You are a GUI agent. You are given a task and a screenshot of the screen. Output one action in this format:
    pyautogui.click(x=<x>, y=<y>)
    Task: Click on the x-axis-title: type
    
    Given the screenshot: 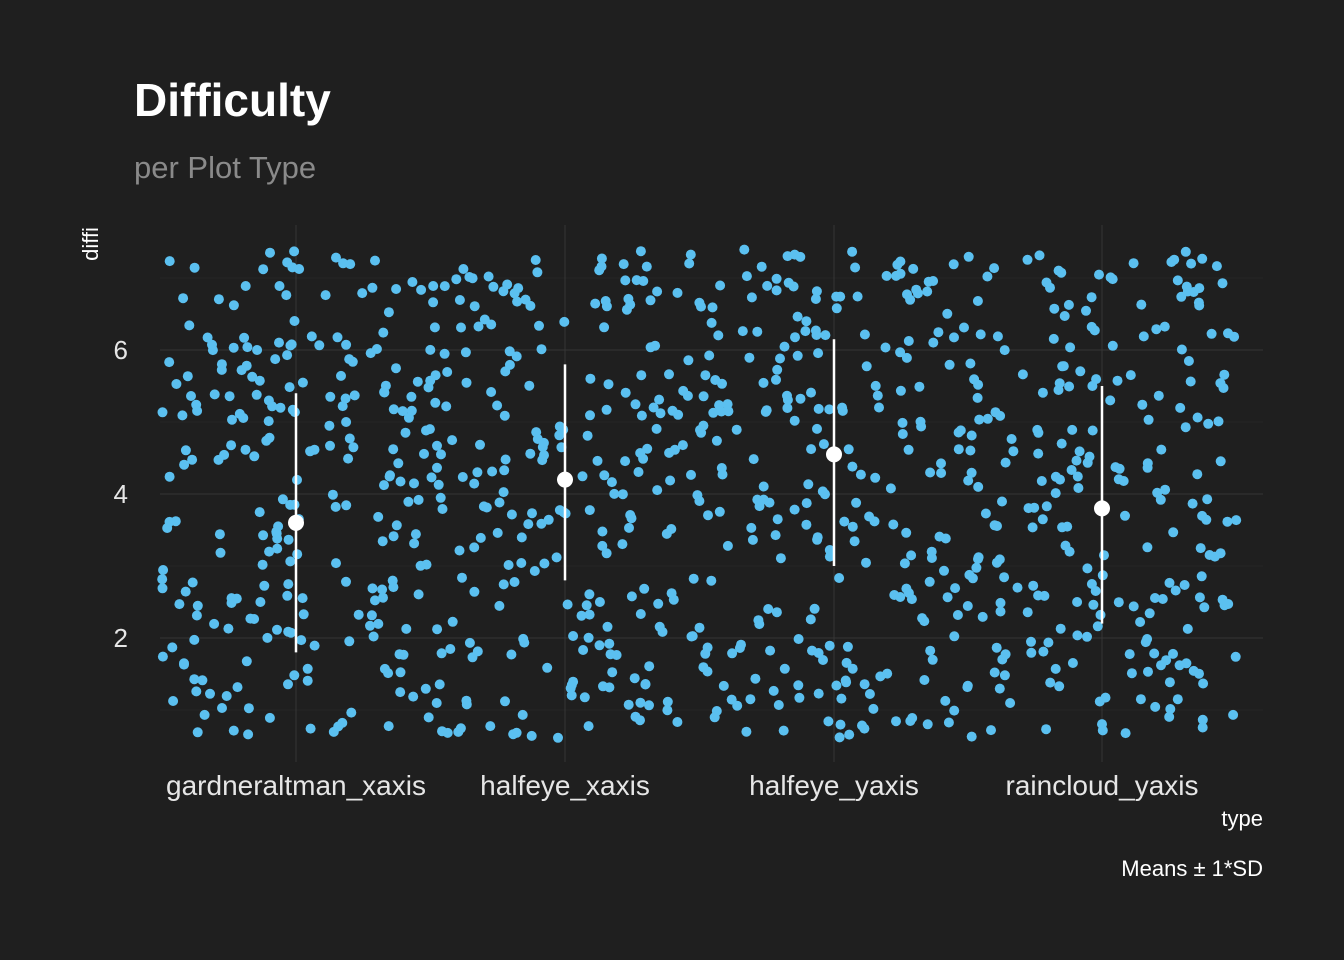 What is the action you would take?
    pyautogui.click(x=1242, y=818)
    